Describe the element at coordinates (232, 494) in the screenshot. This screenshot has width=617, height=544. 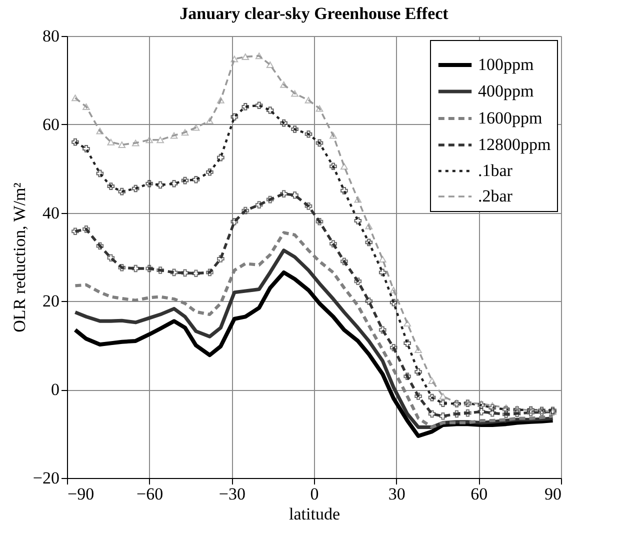
I see `x-tick-label: −30` at that location.